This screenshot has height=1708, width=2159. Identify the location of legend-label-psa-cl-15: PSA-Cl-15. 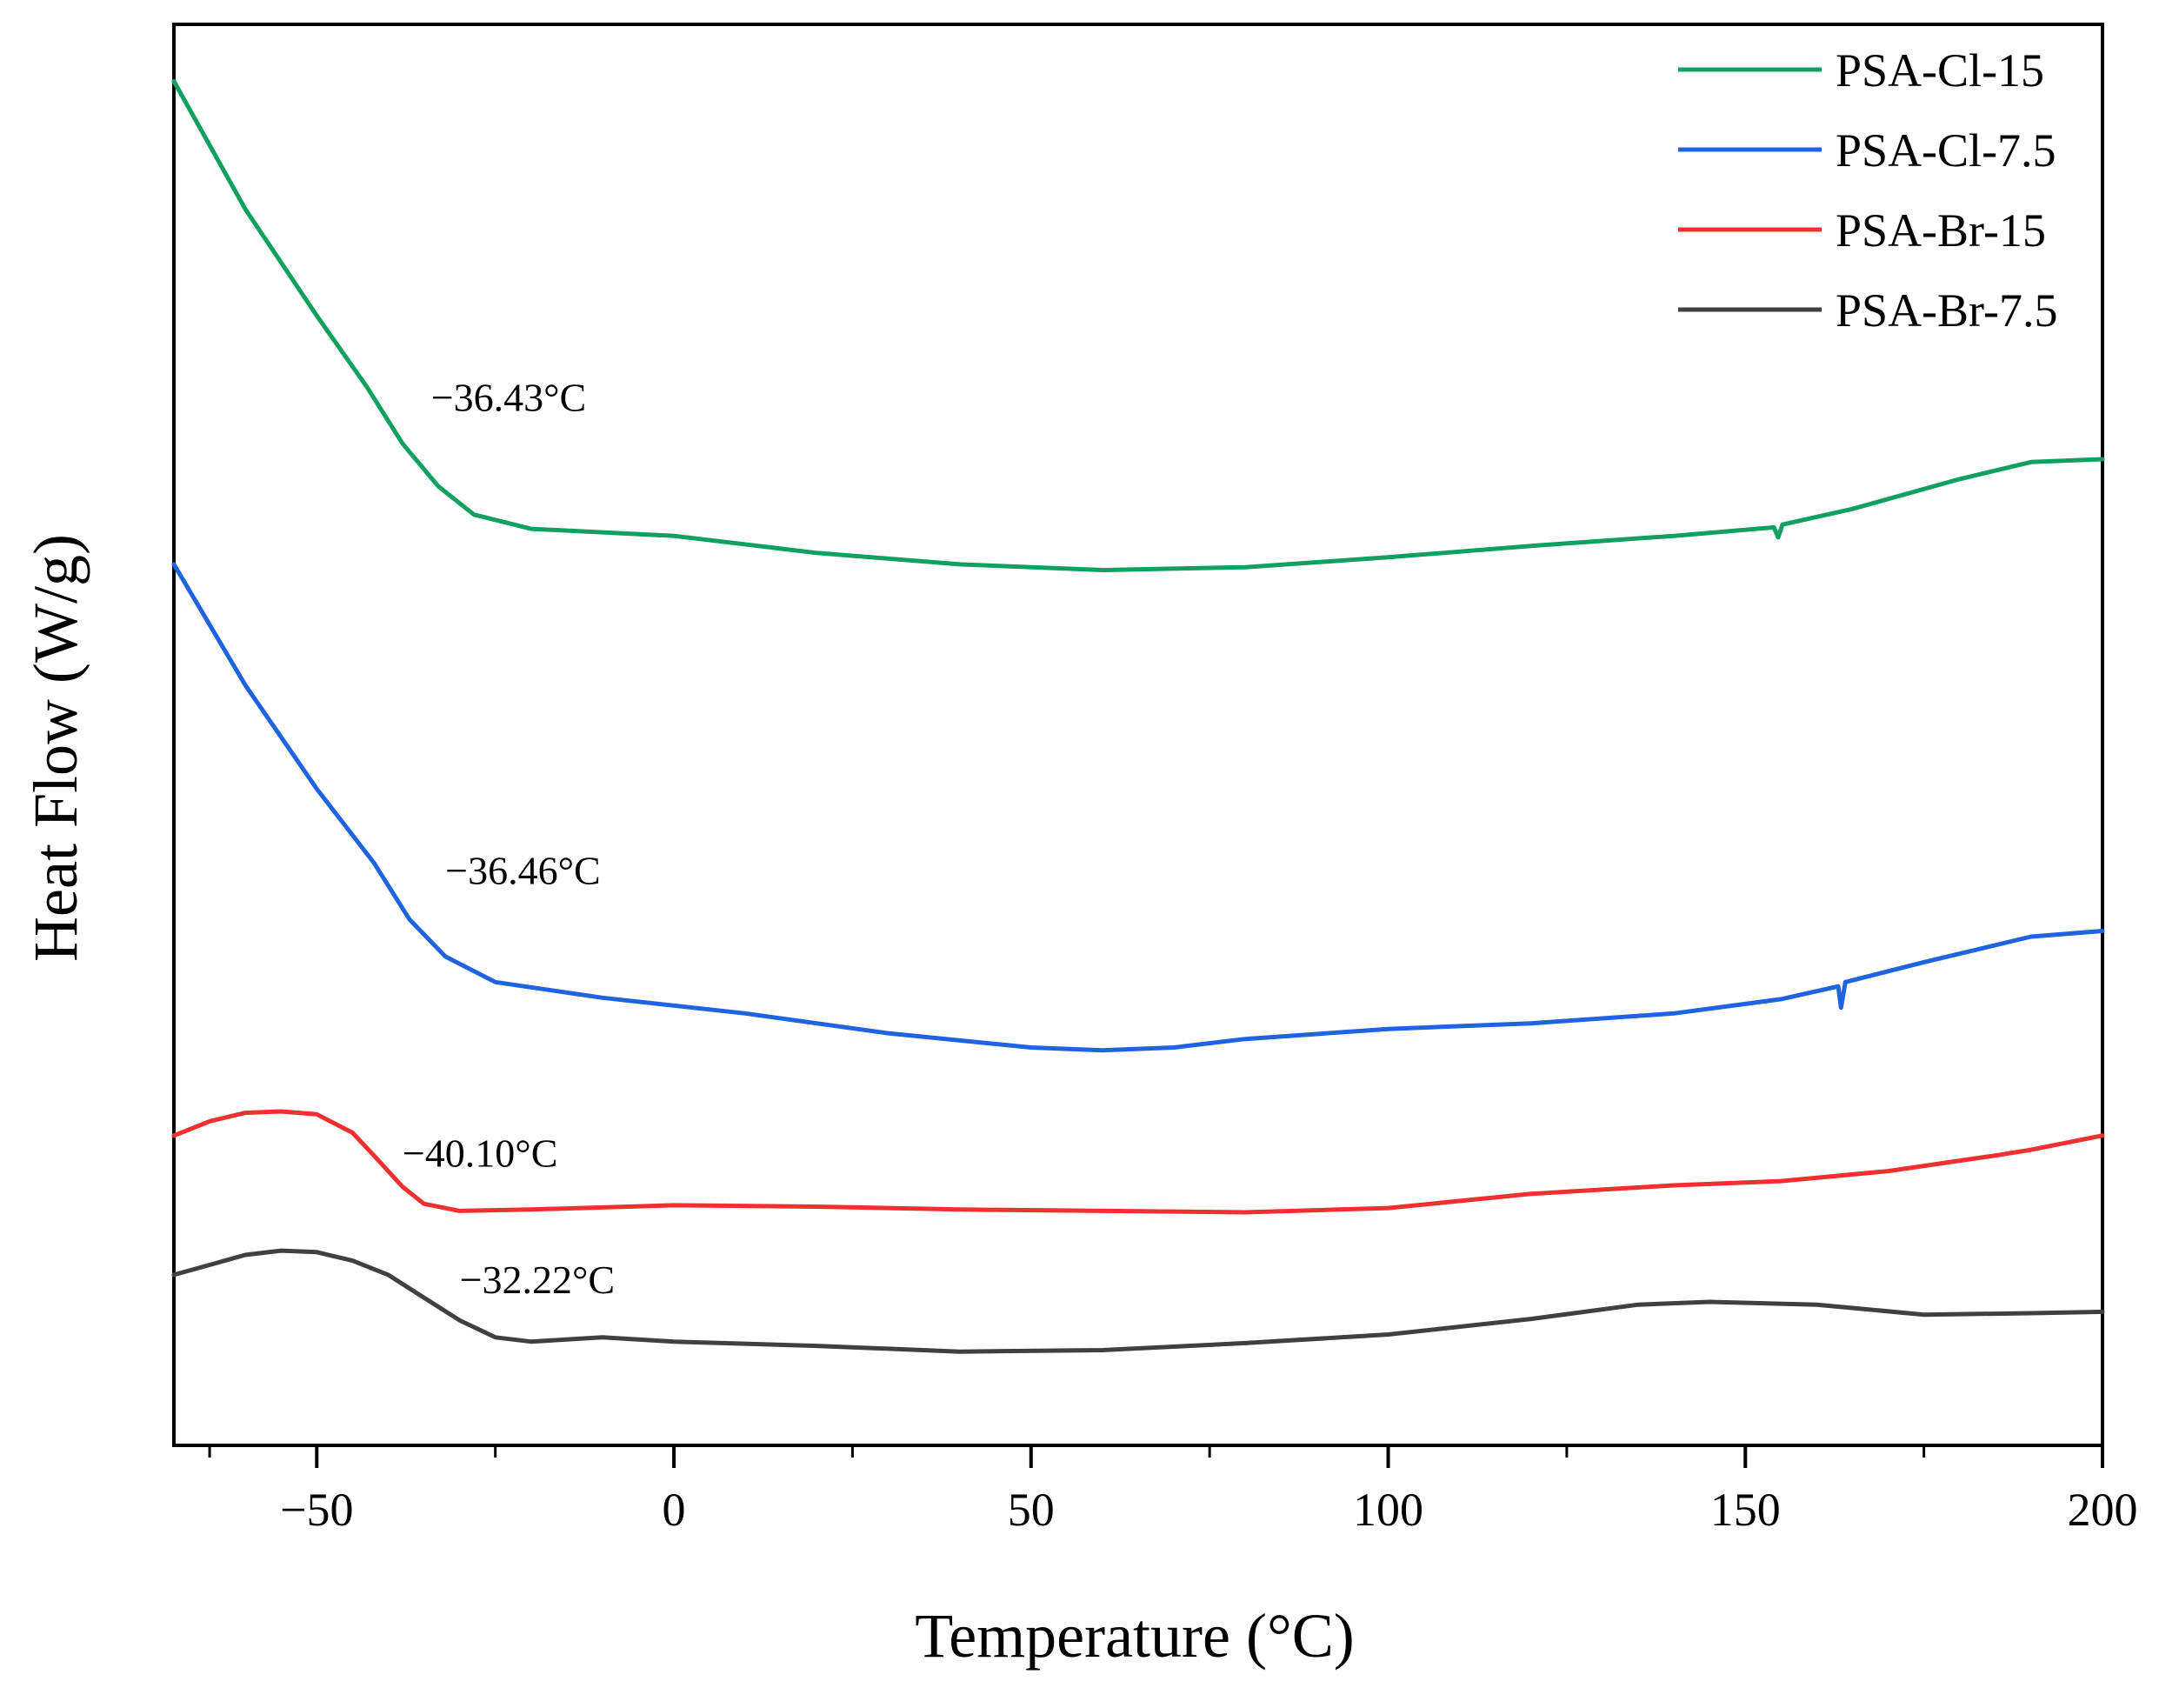
(1940, 70).